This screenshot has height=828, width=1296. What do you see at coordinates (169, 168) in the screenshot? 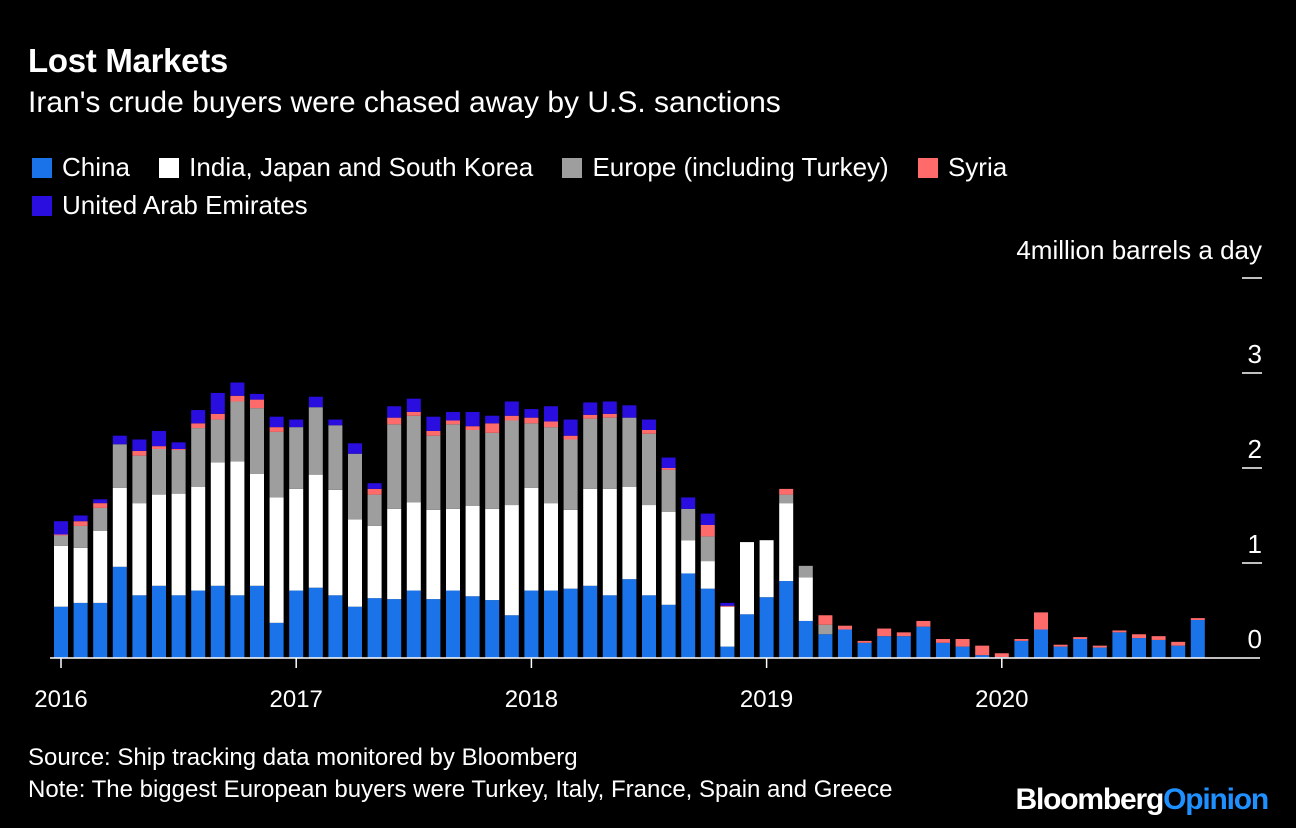
I see `legend-swatch-india-japan-korea` at bounding box center [169, 168].